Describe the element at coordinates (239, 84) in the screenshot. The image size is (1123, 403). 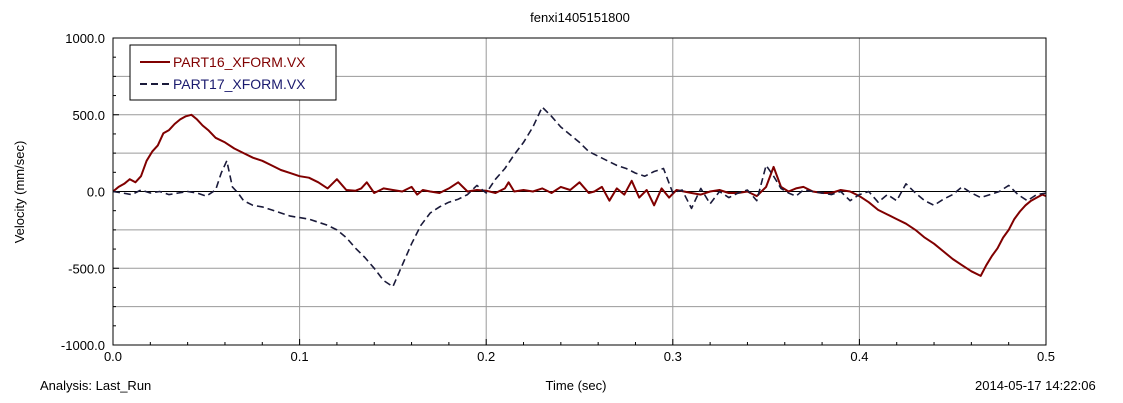
I see `legend-label-part17: PART17_XFORM.VX` at that location.